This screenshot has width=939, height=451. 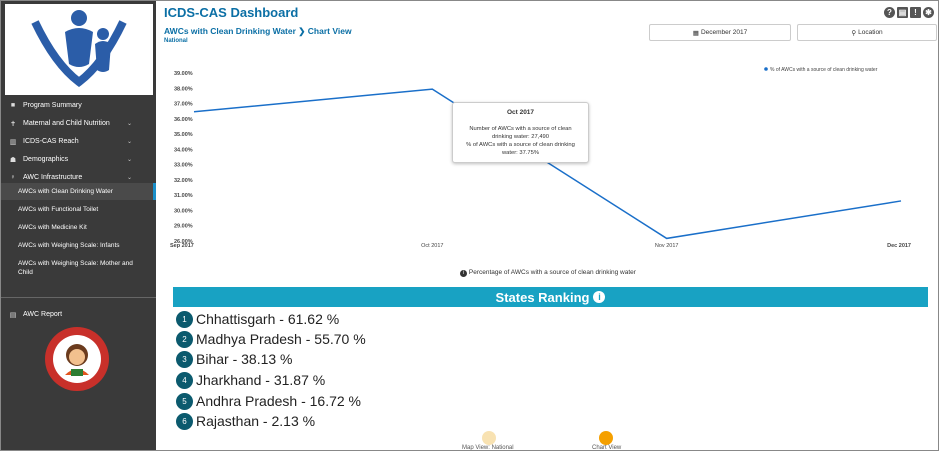 What do you see at coordinates (184, 359) in the screenshot?
I see `rank-number-badge: 3` at bounding box center [184, 359].